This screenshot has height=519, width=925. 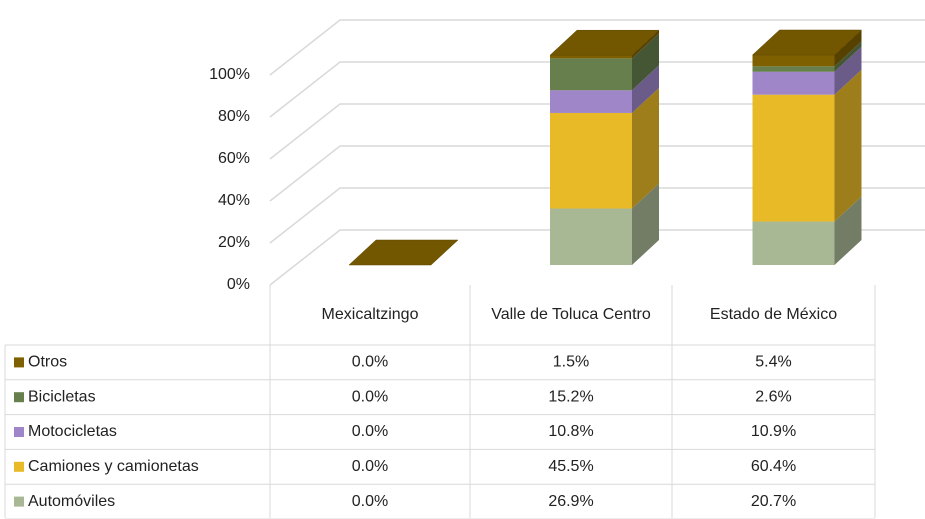 I want to click on data-label: 20.7%, so click(x=773, y=501).